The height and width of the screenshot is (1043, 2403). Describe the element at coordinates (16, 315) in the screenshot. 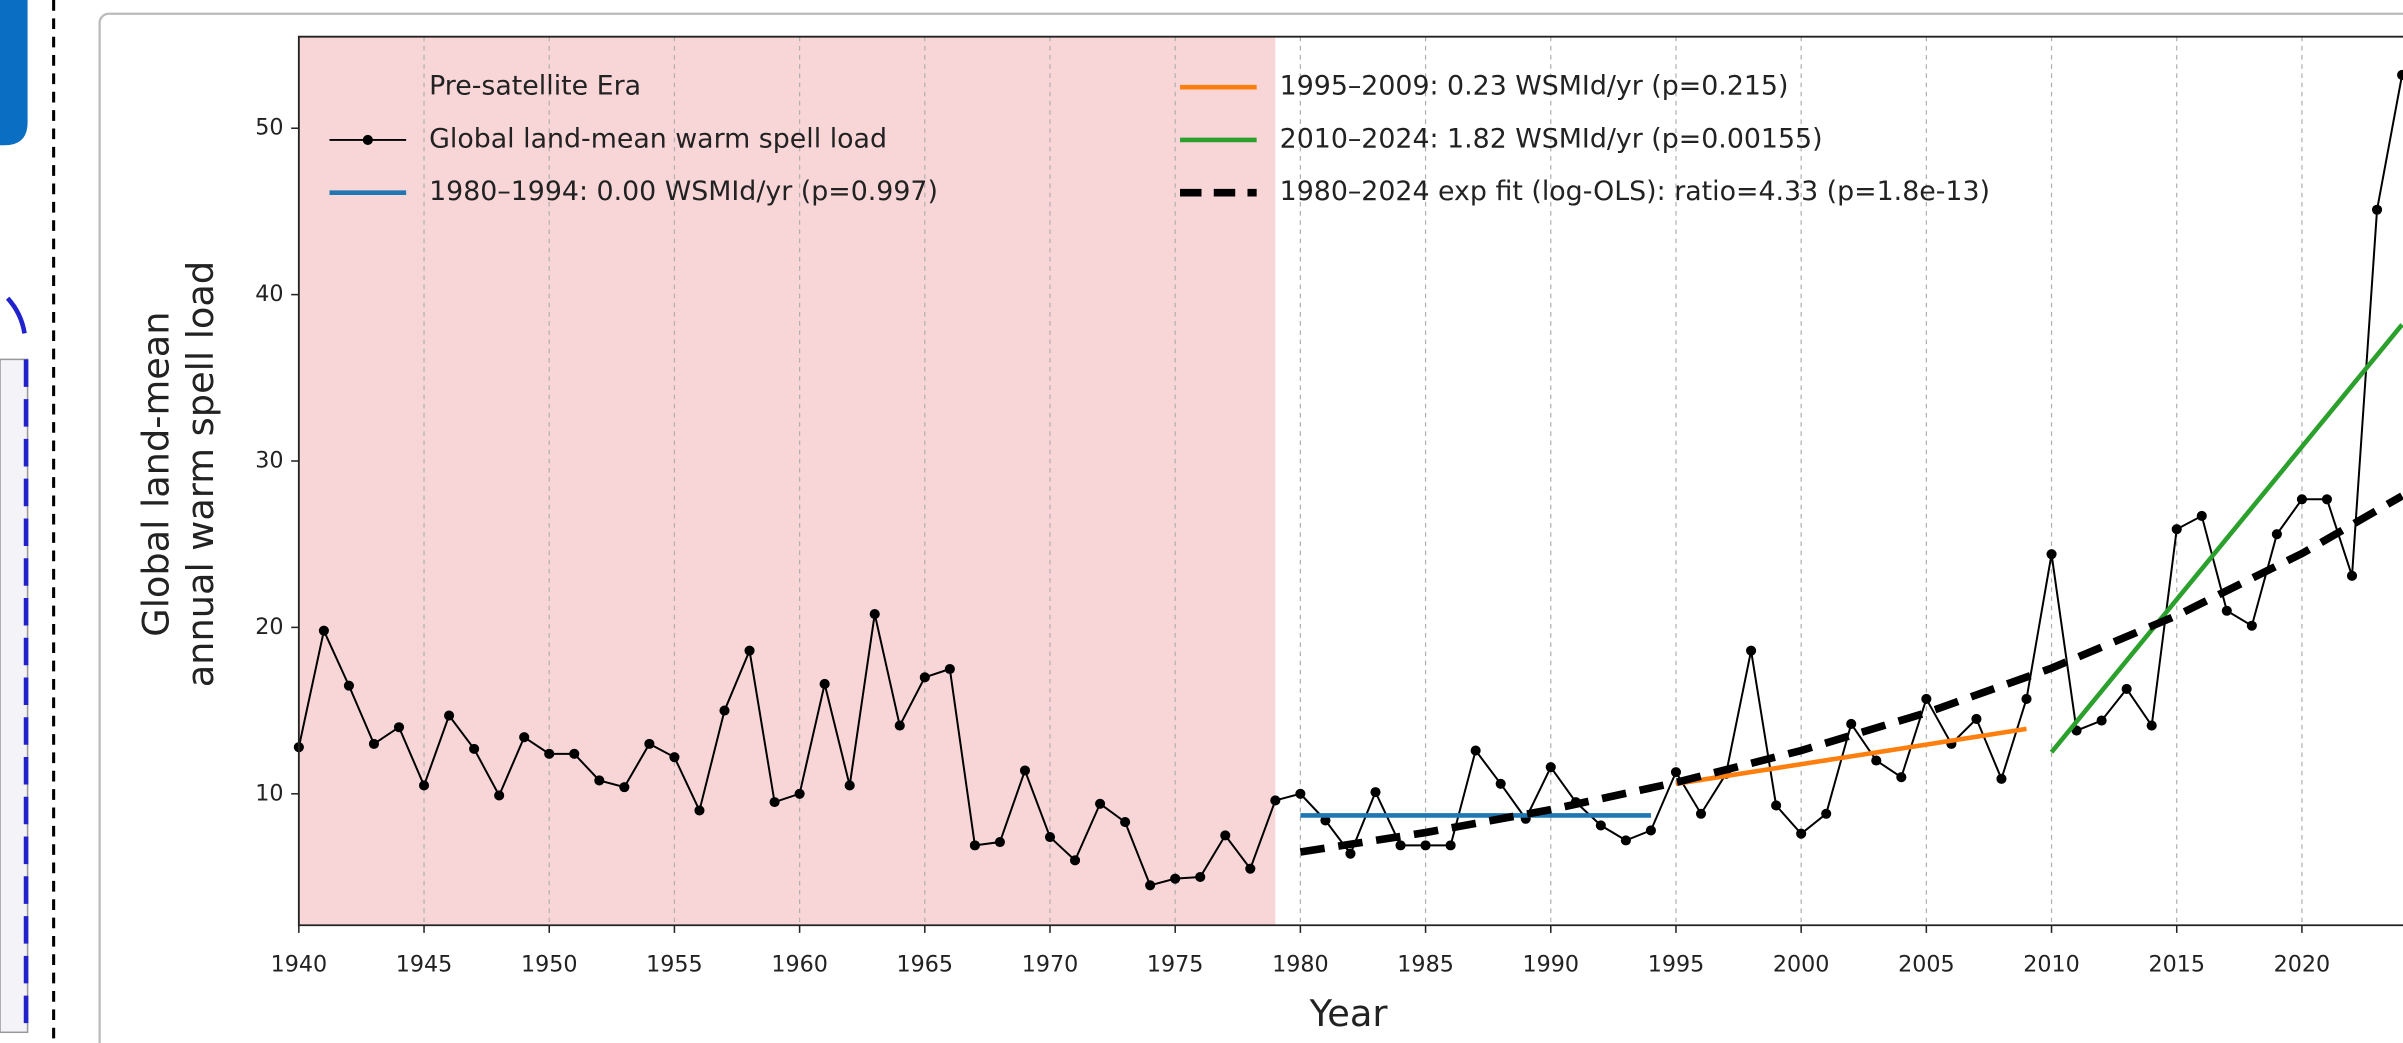

I see `sidebar-arc` at that location.